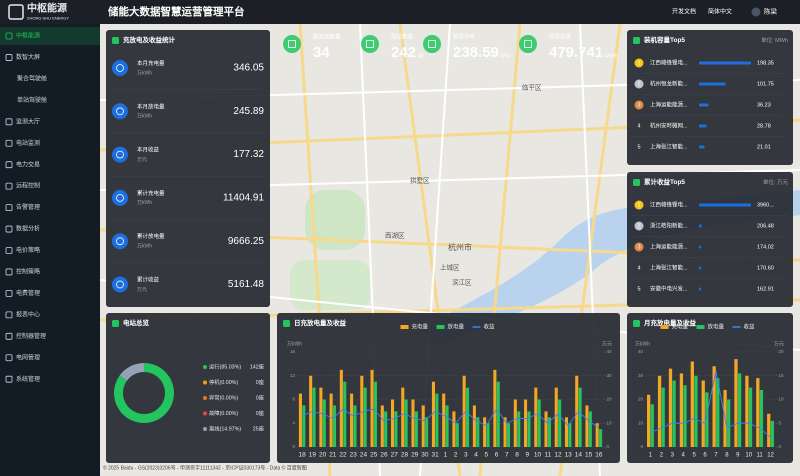 This screenshot has height=476, width=800. I want to click on stat-icon, so click(120, 68).